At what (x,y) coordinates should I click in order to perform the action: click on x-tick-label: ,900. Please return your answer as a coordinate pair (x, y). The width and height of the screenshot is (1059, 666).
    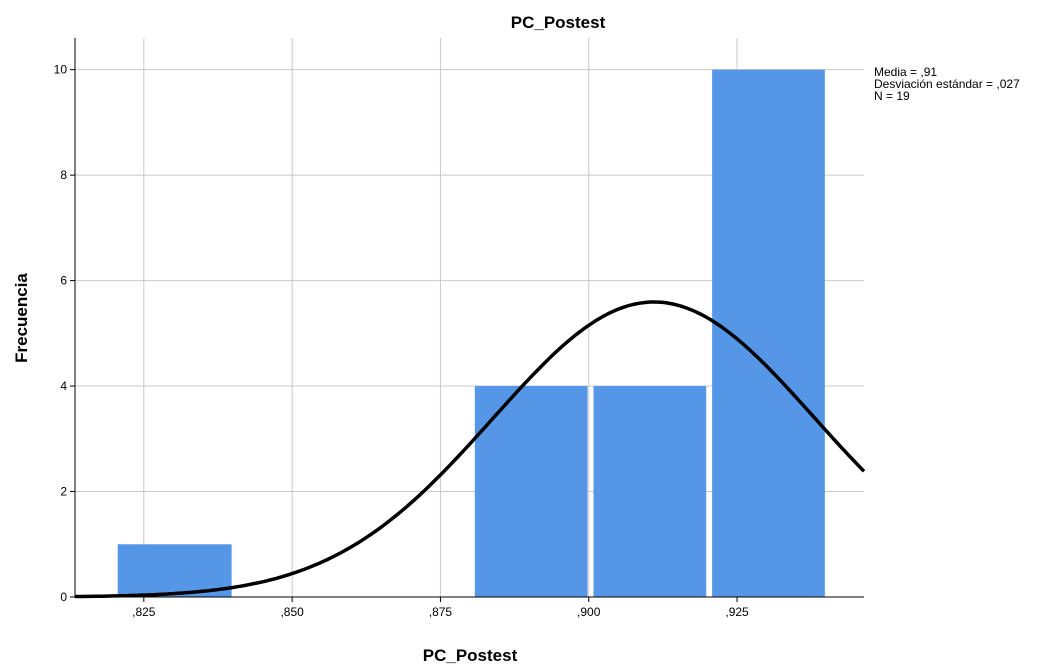
    Looking at the image, I should click on (589, 612).